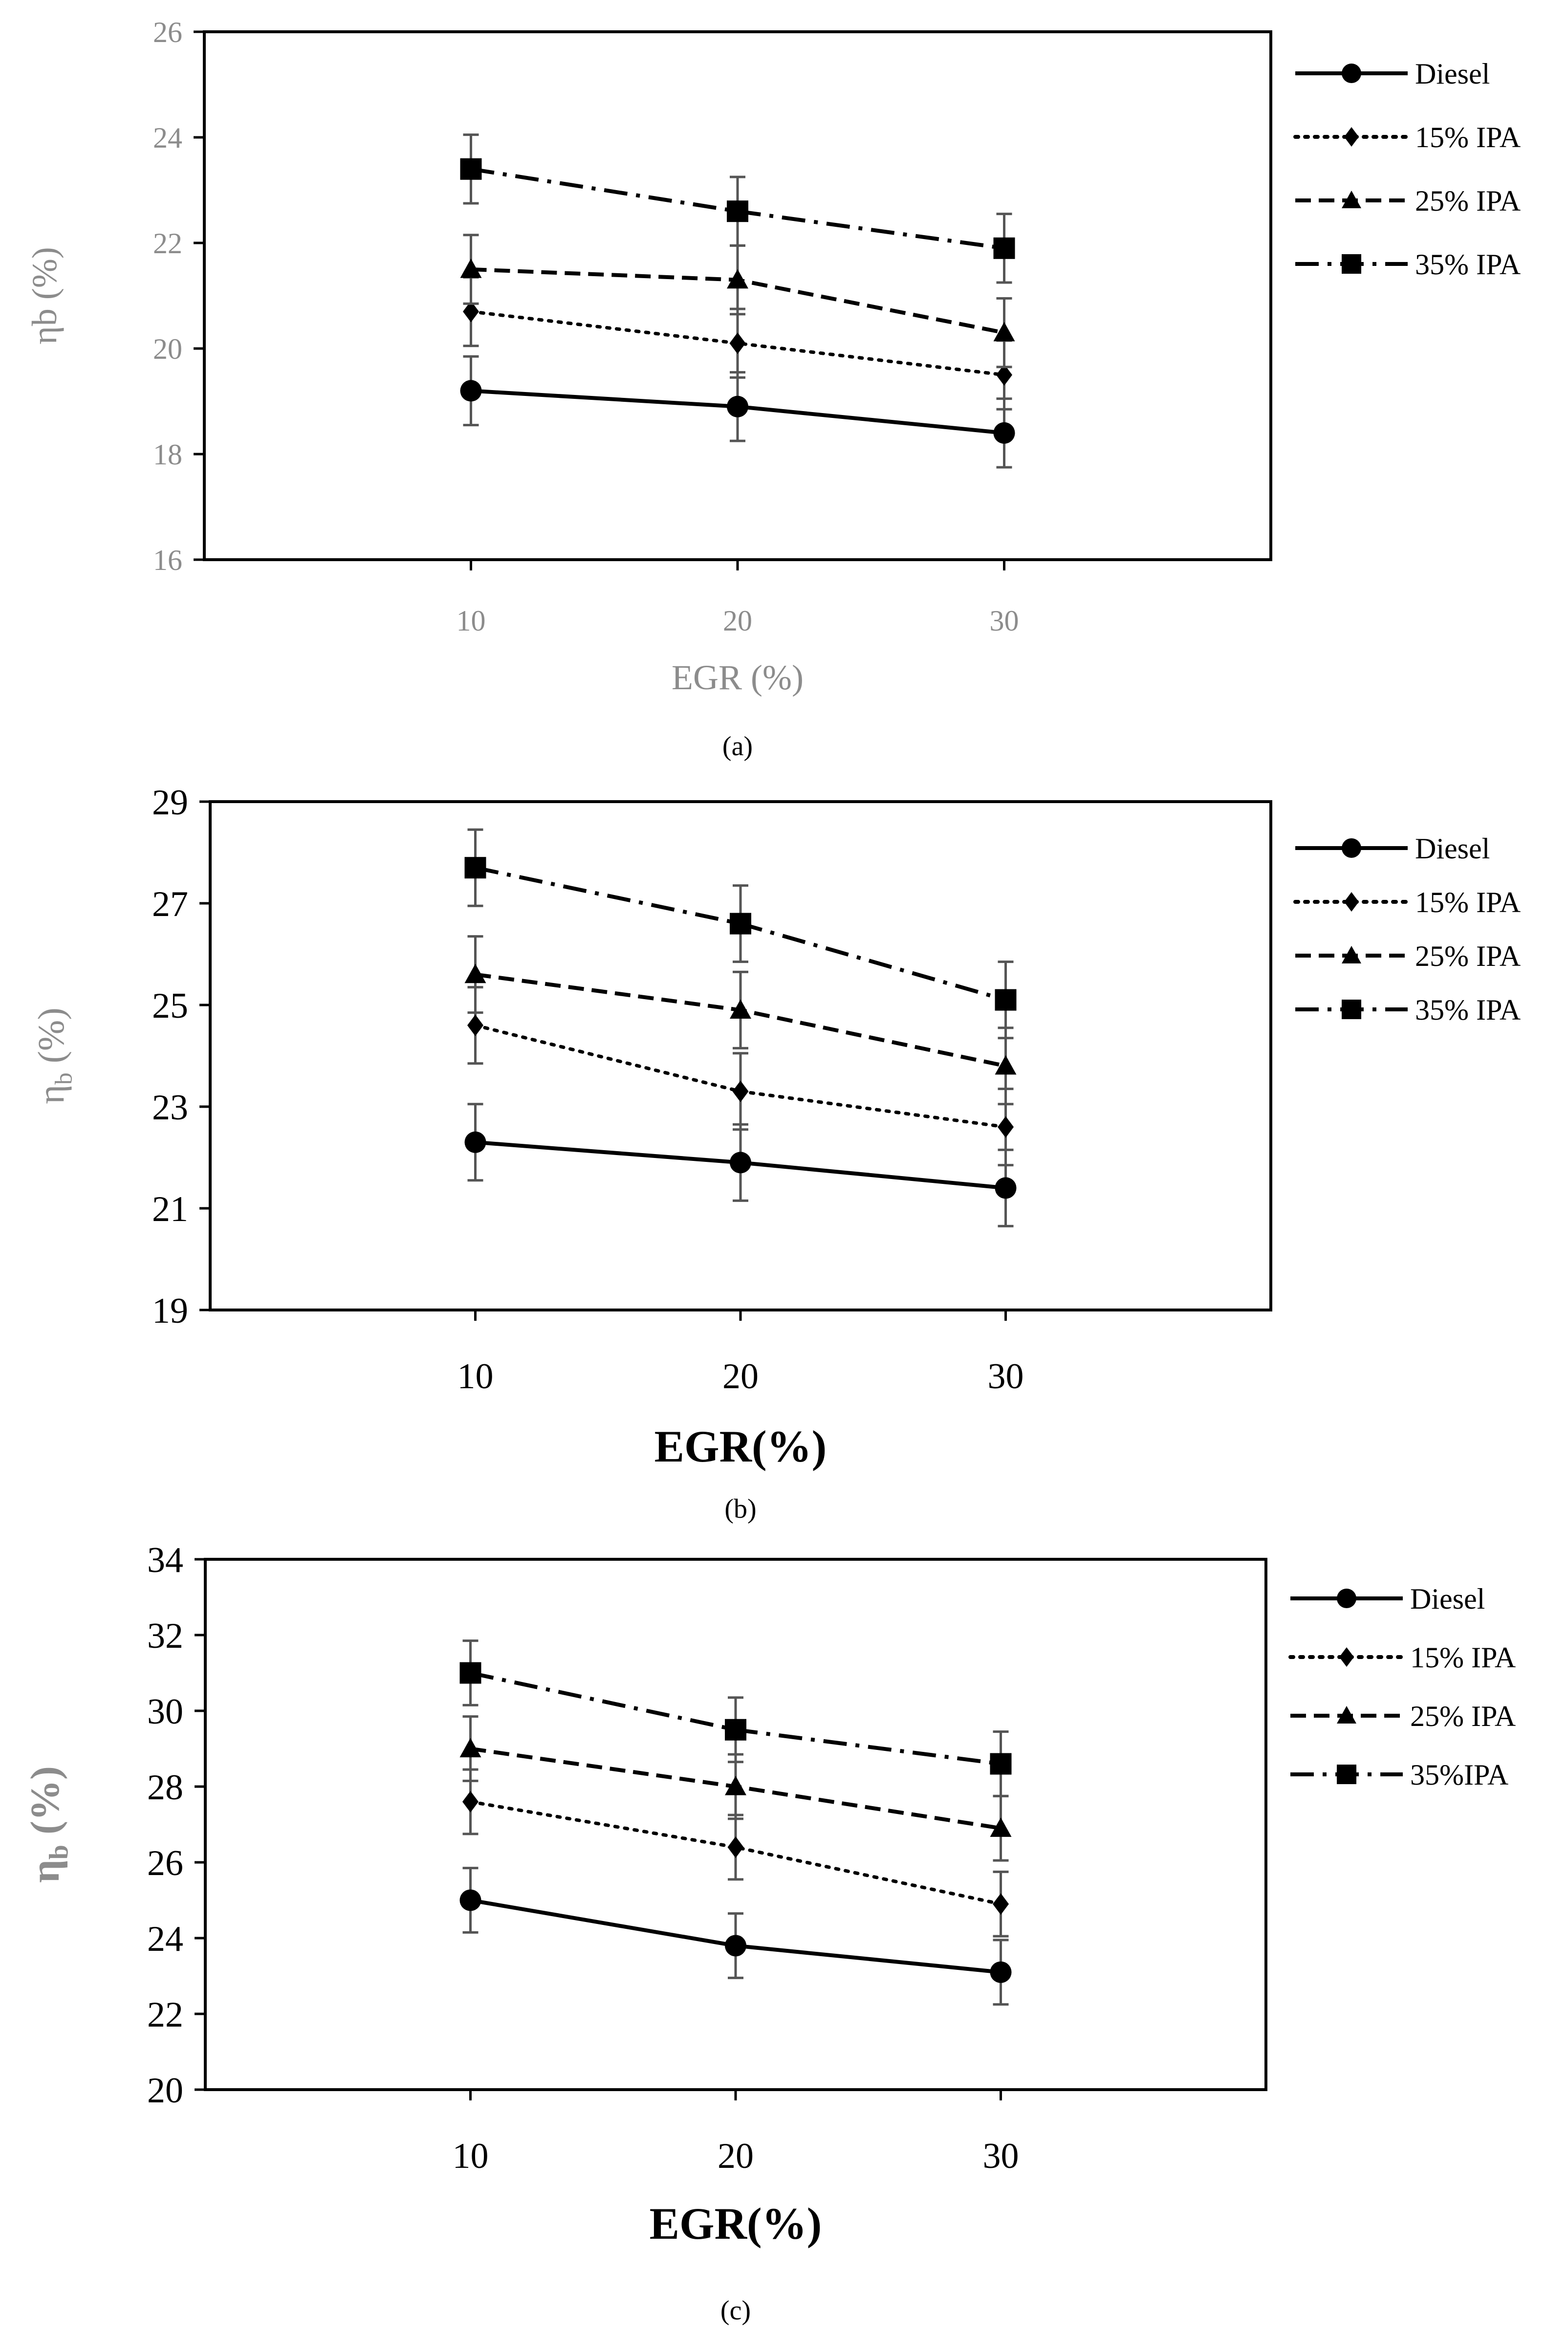 The height and width of the screenshot is (2336, 1568). What do you see at coordinates (167, 454) in the screenshot?
I see `y-tick-label: 18` at bounding box center [167, 454].